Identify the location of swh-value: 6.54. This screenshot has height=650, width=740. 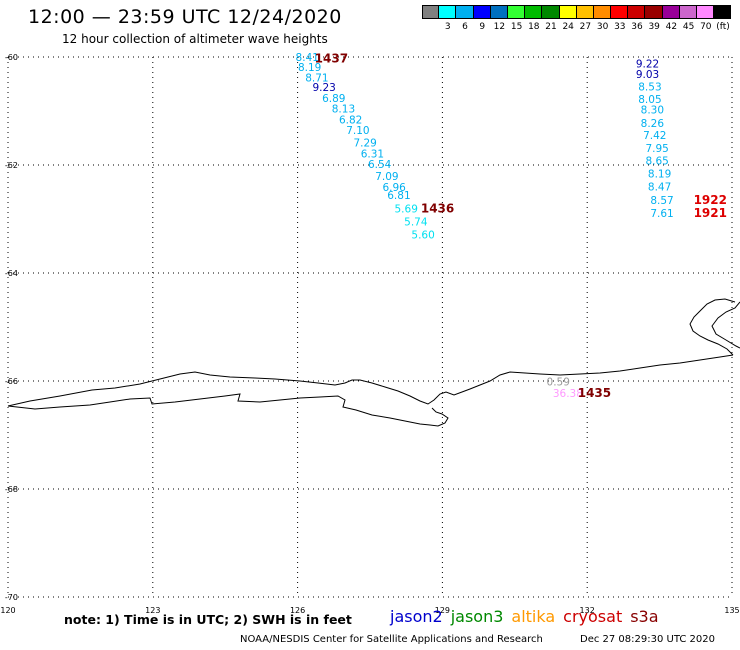
(380, 165).